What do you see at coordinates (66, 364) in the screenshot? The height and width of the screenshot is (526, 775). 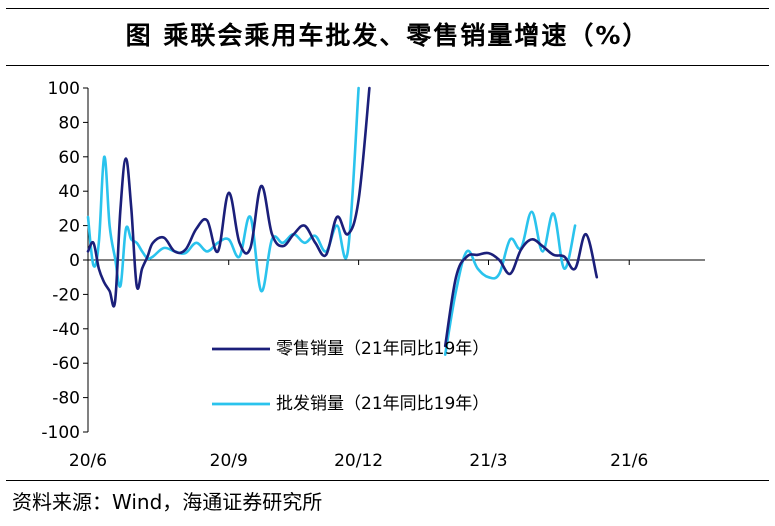 I see `y-tick-label: -60` at bounding box center [66, 364].